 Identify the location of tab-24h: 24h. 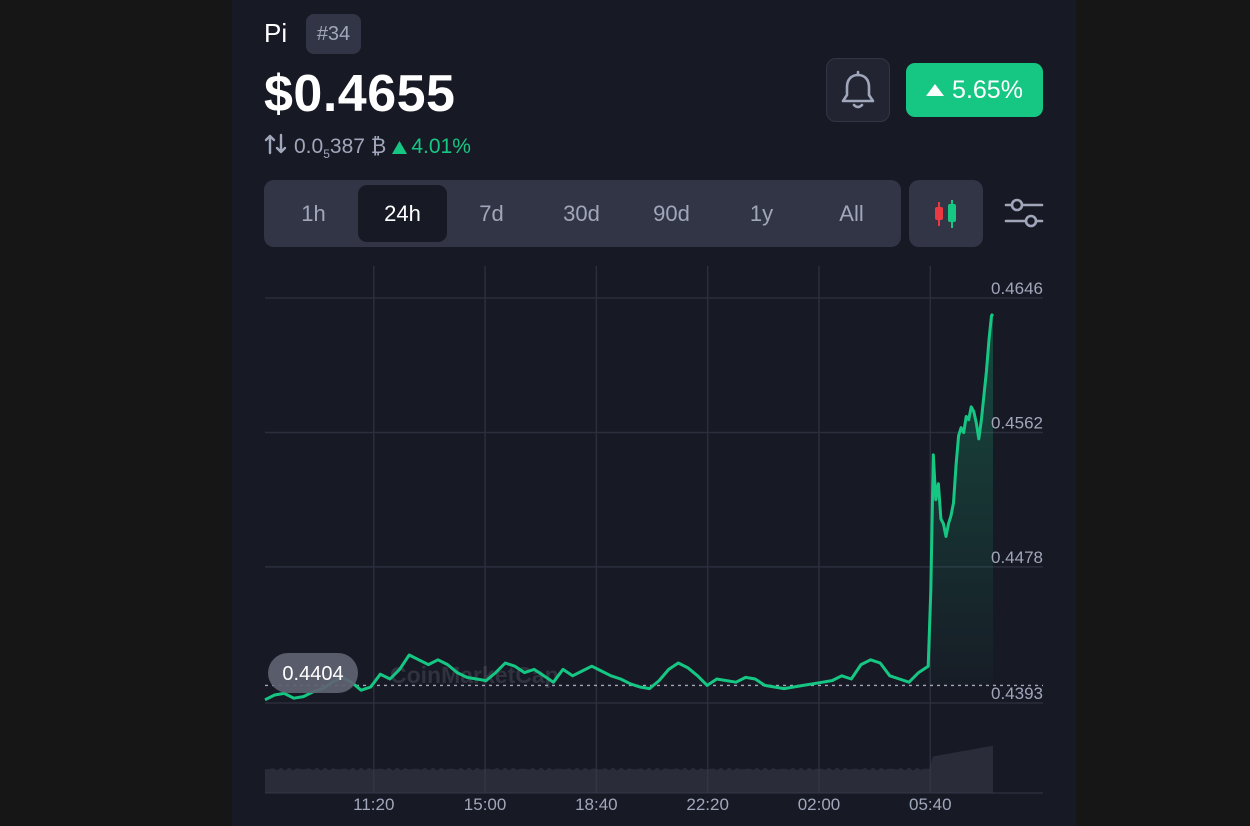
(402, 213).